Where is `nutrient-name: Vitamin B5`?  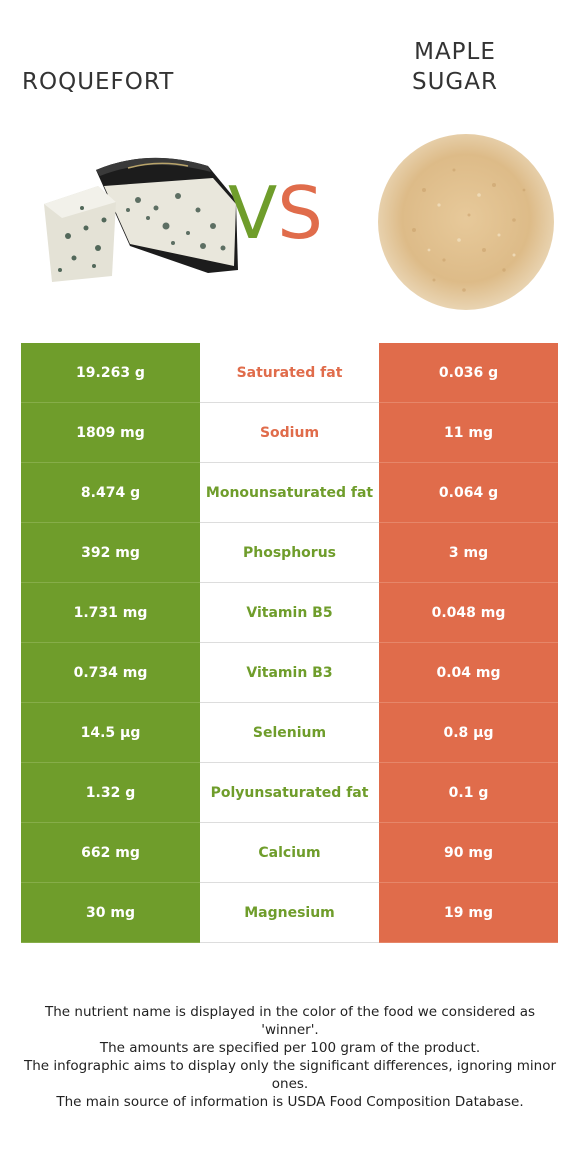 nutrient-name: Vitamin B5 is located at coordinates (289, 612).